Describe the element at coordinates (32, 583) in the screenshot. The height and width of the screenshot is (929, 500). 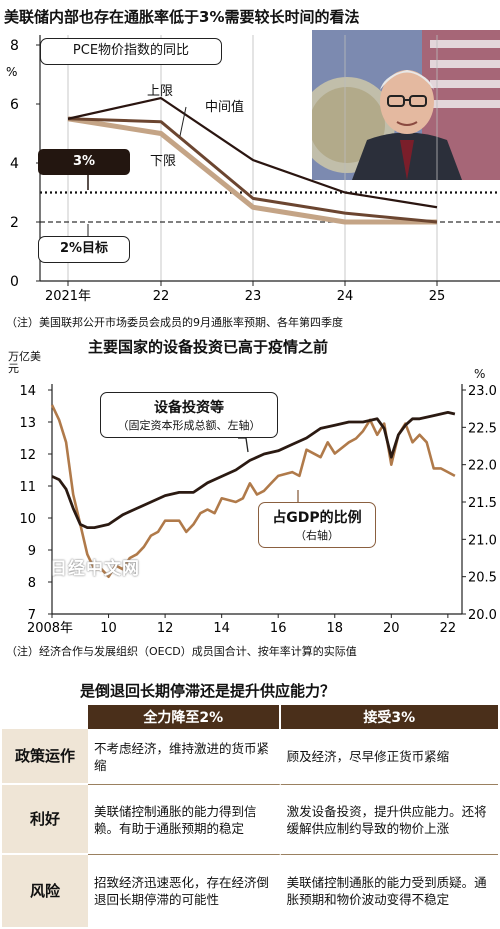
I see `chart2-left-tick-label: 8` at that location.